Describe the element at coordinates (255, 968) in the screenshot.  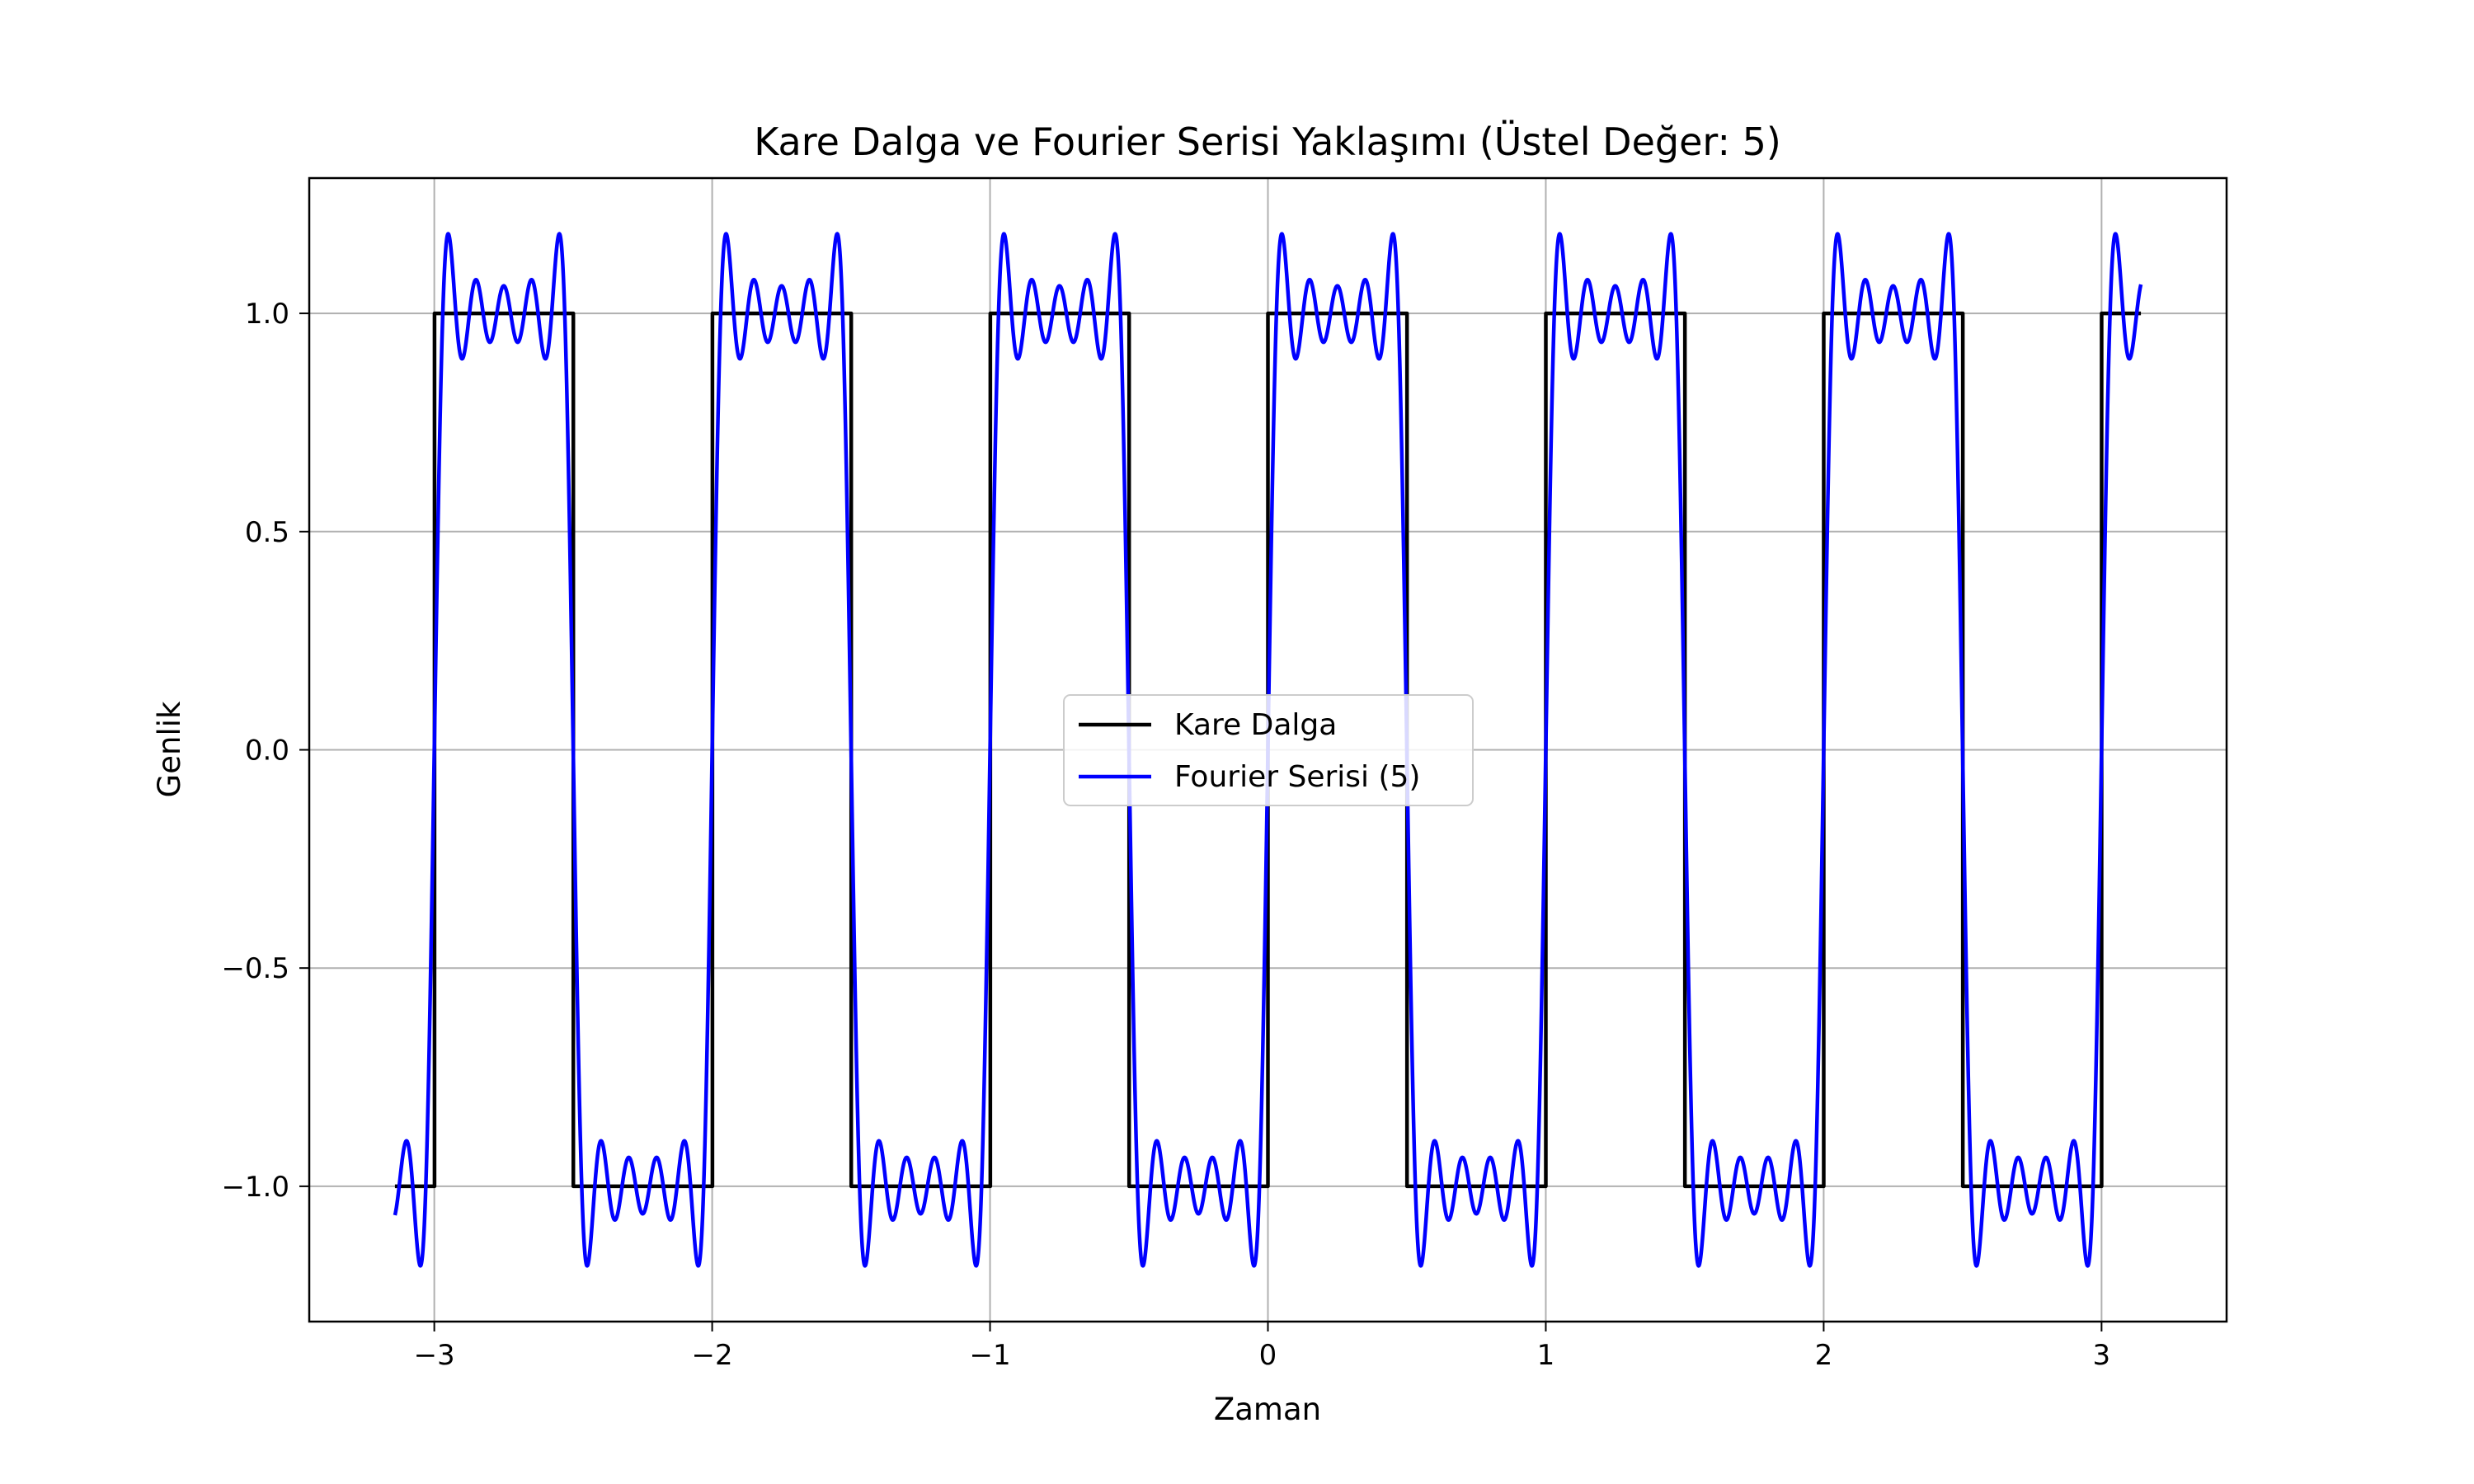
I see `y-tick-label: −0.5` at that location.